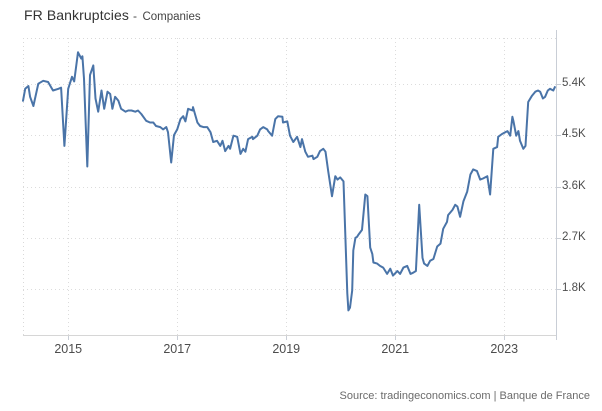 This screenshot has height=411, width=602. Describe the element at coordinates (504, 349) in the screenshot. I see `x-axis-label: 2023` at that location.